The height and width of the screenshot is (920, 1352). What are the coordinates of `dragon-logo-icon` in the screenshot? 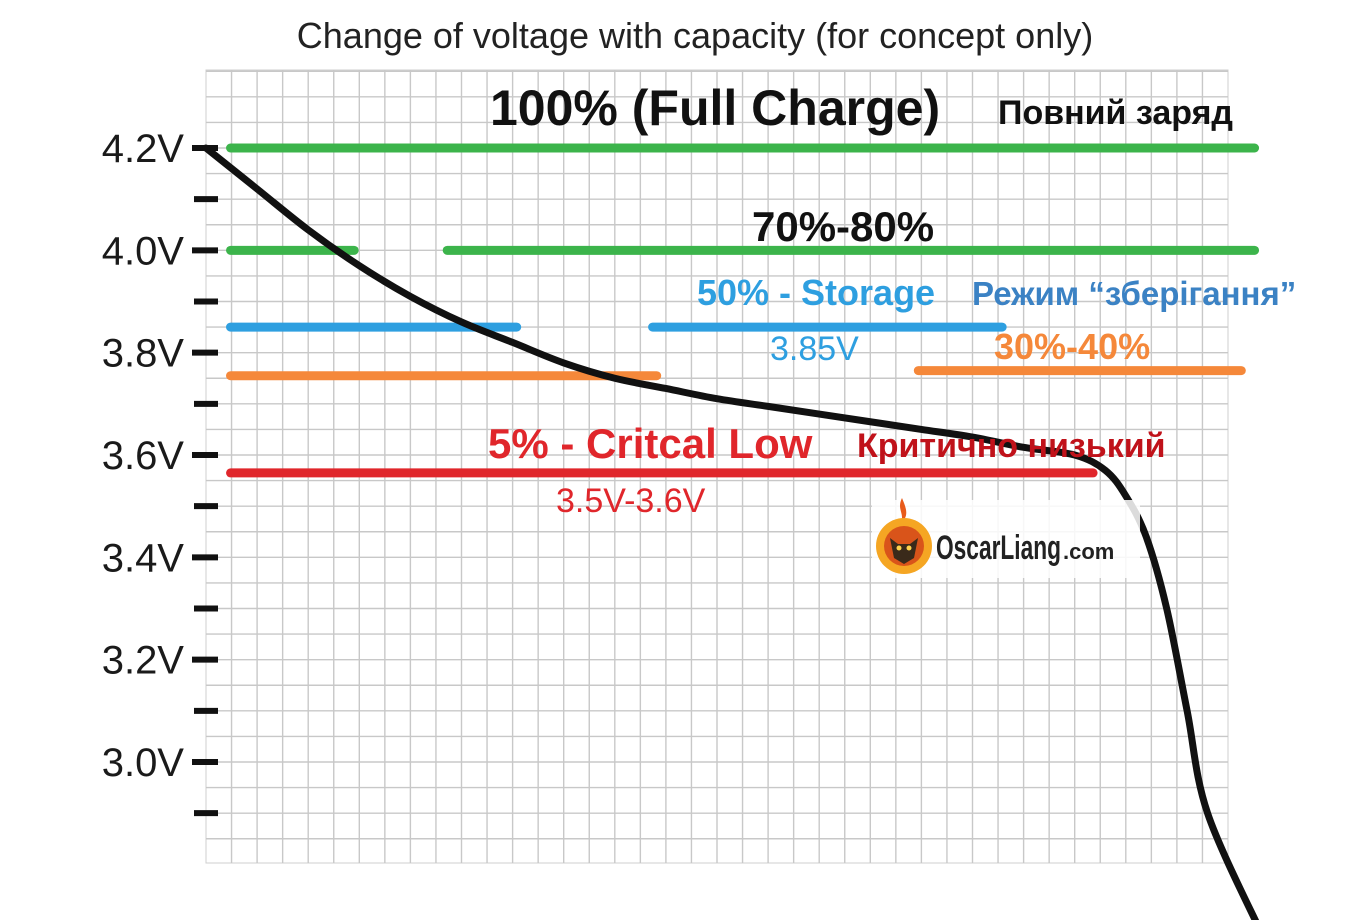 It's located at (904, 536).